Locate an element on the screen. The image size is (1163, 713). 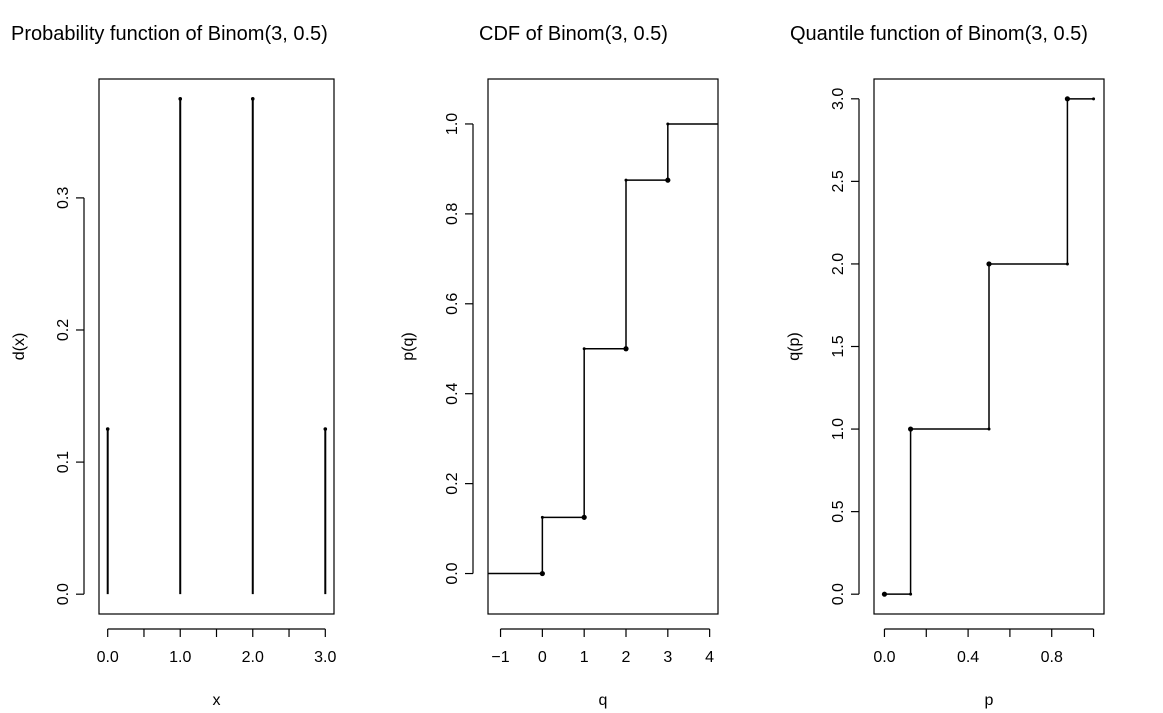
y-tick-label: 0.3 is located at coordinates (63, 198).